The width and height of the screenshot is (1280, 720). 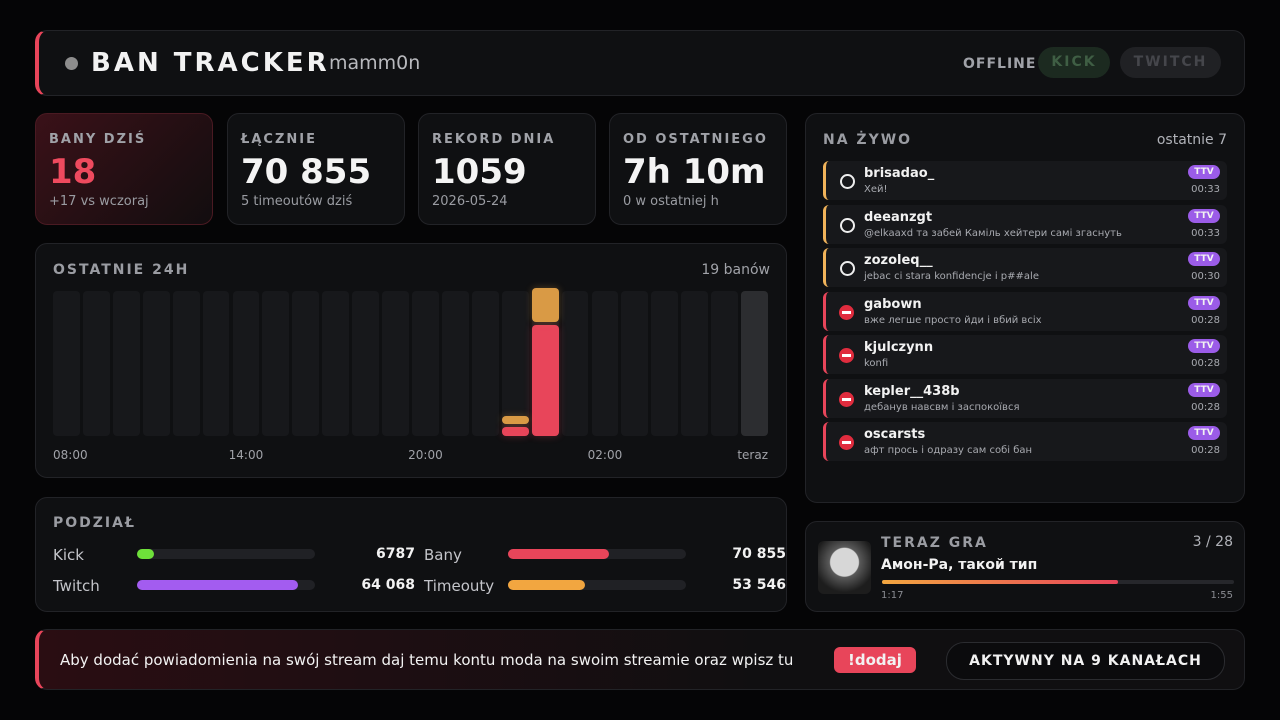 I want to click on message: вже легше просто йди і вбий всіх, so click(x=953, y=320).